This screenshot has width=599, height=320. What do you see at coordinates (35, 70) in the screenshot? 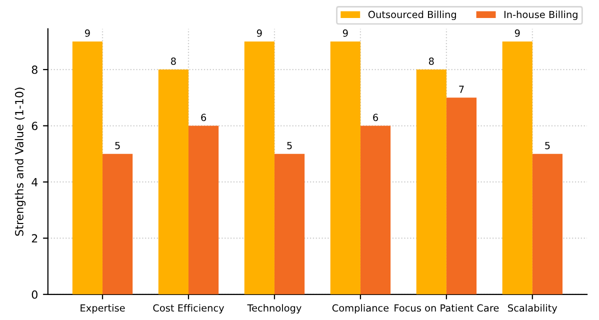
I see `y-tick-label: 8` at bounding box center [35, 70].